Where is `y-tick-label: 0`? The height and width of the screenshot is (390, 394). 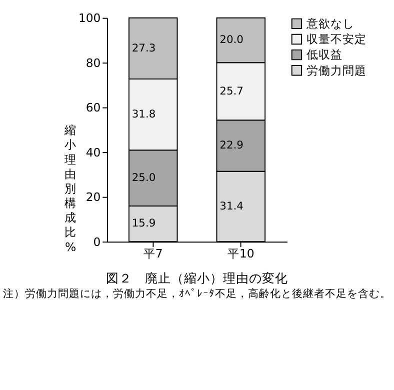
y-tick-label: 0 is located at coordinates (97, 241).